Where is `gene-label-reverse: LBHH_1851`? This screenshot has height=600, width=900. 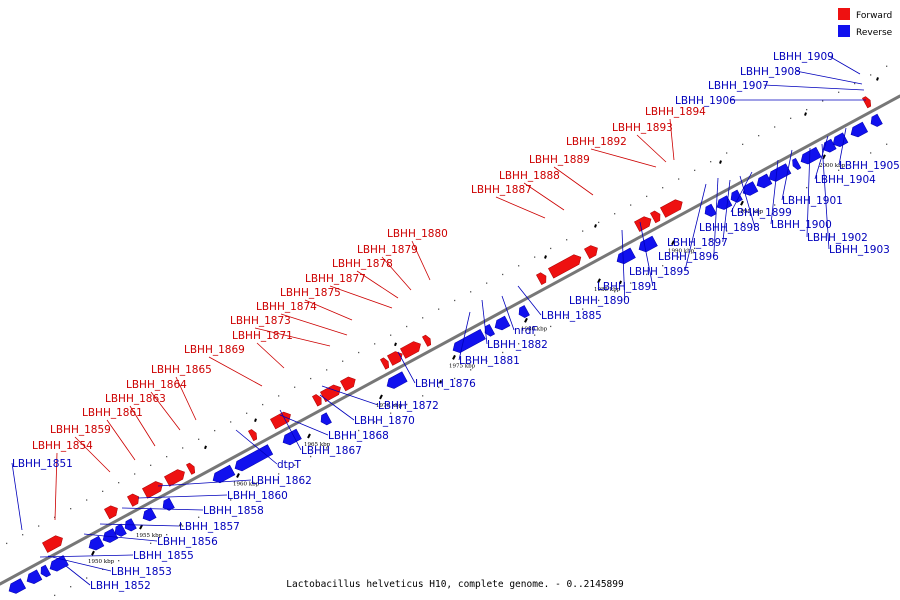 gene-label-reverse: LBHH_1851 is located at coordinates (42, 464).